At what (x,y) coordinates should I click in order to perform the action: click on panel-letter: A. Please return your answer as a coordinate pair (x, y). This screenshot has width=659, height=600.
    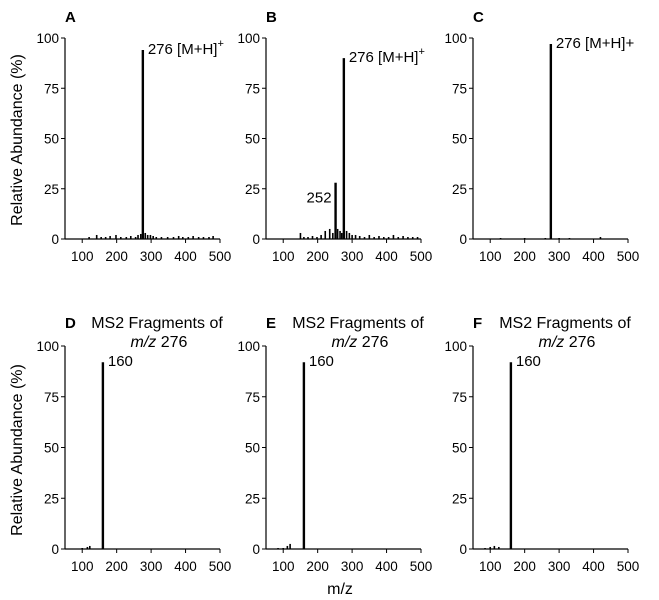
    Looking at the image, I should click on (70, 17).